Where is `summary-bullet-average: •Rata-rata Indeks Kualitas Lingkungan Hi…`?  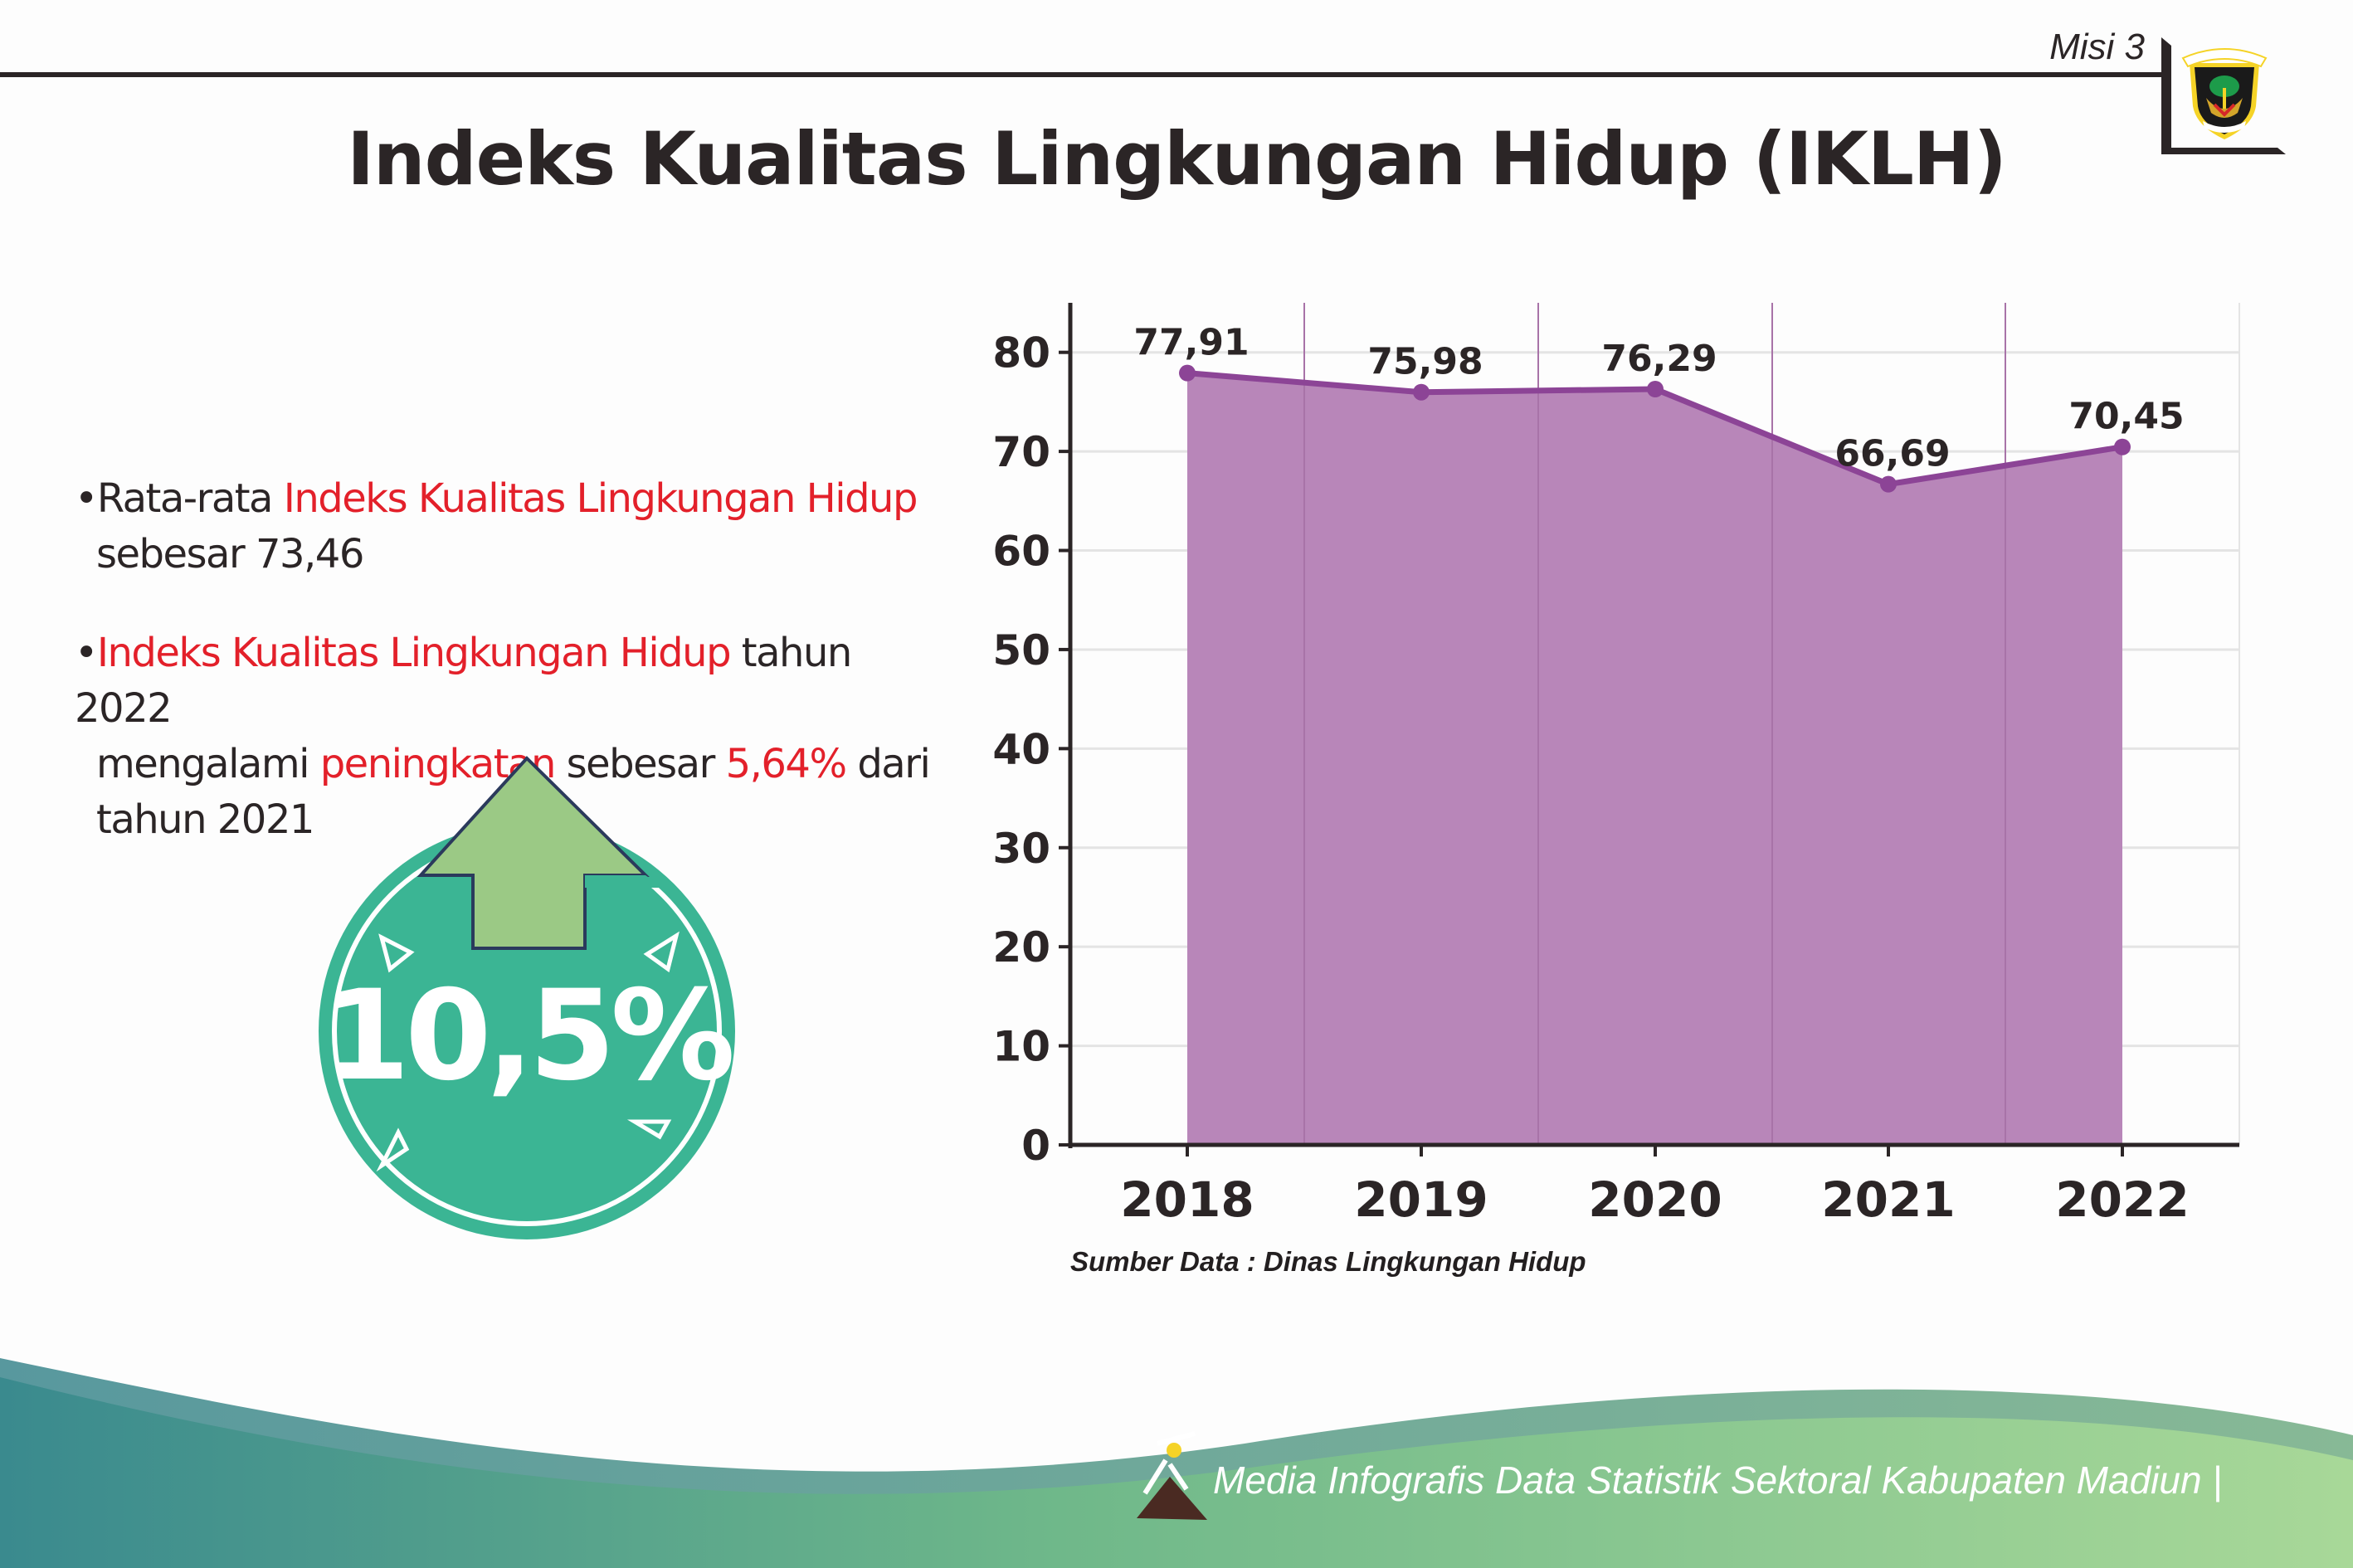 summary-bullet-average: •Rata-rata Indeks Kualitas Lingkungan Hi… is located at coordinates (510, 526).